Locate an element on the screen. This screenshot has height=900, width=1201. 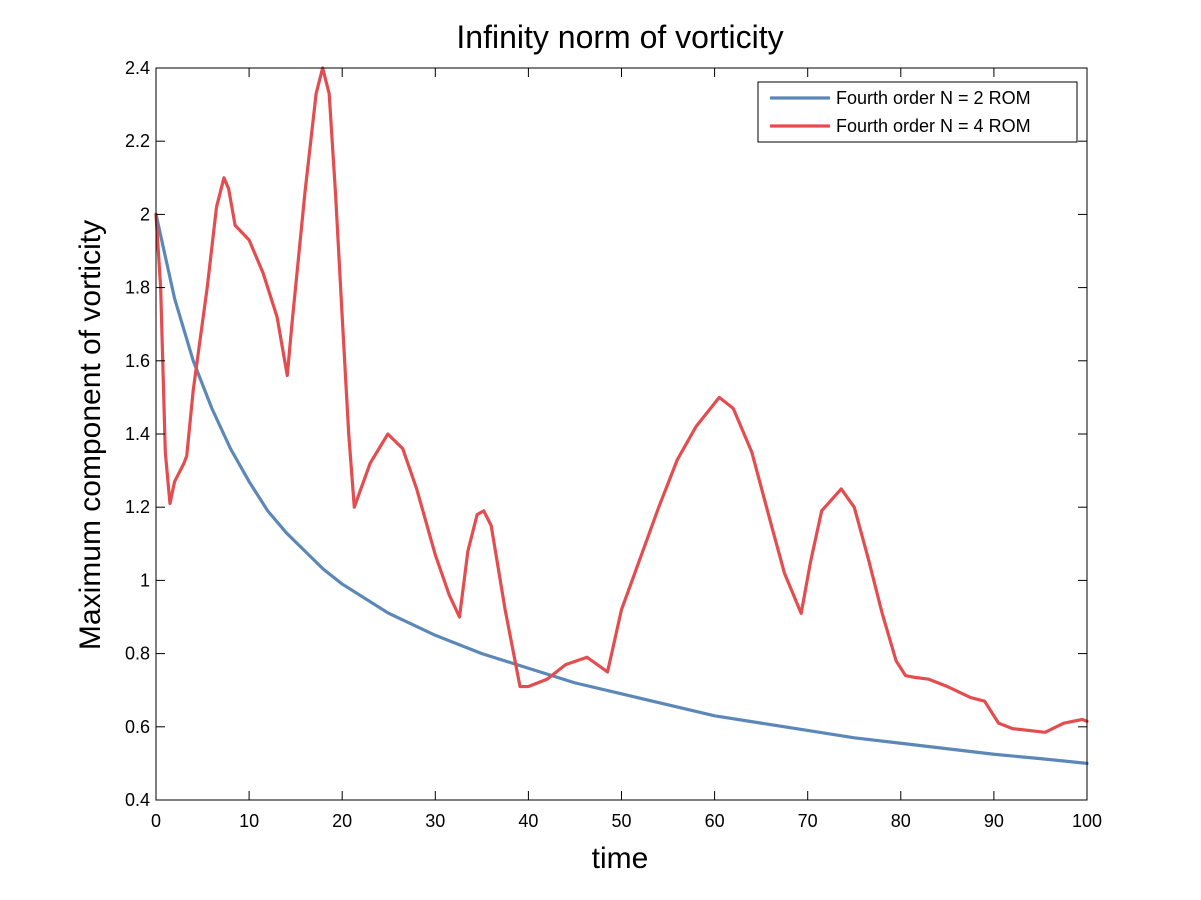
x-tick-label: 70 is located at coordinates (808, 821).